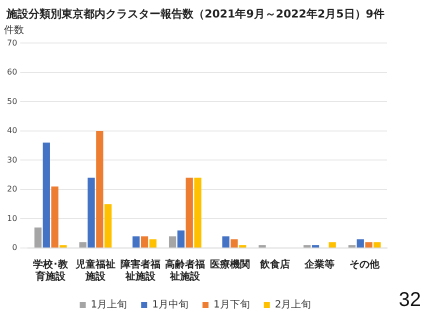  I want to click on y-tick-label: 70, so click(12, 43).